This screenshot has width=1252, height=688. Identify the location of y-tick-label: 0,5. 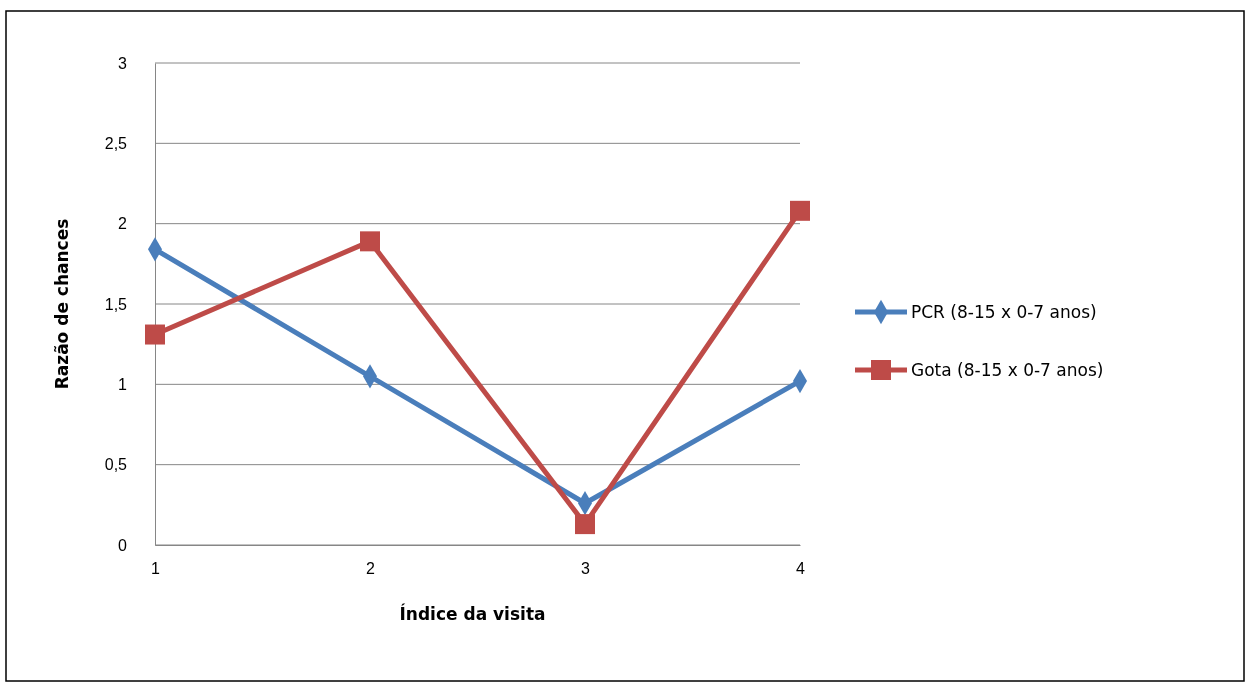
(116, 465).